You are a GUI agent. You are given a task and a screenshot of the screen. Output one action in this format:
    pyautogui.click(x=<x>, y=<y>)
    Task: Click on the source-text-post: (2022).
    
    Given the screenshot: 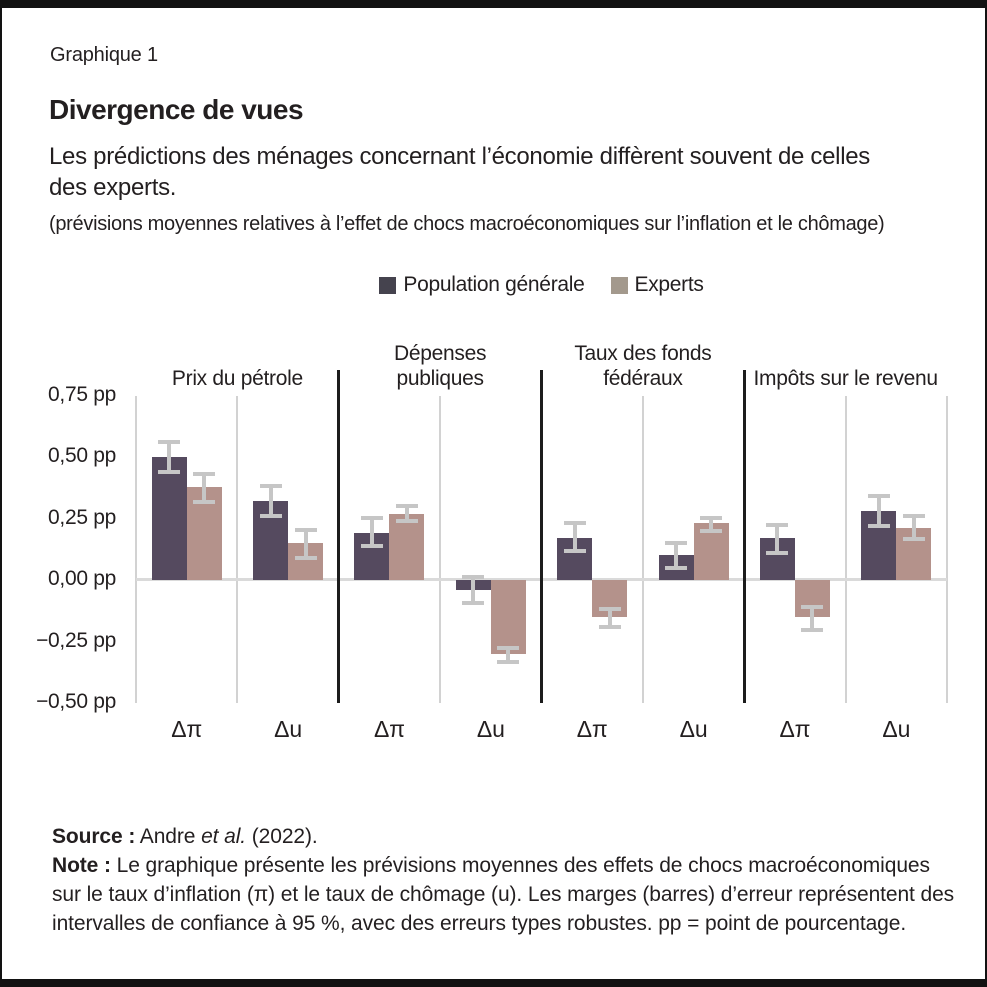 What is the action you would take?
    pyautogui.click(x=282, y=836)
    